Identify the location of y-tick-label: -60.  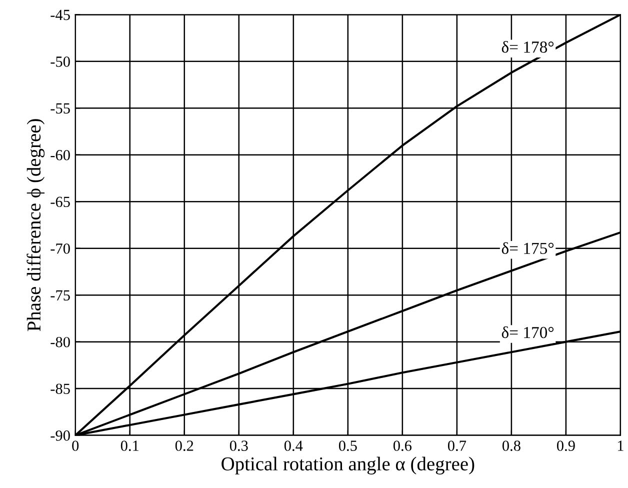
(60, 155).